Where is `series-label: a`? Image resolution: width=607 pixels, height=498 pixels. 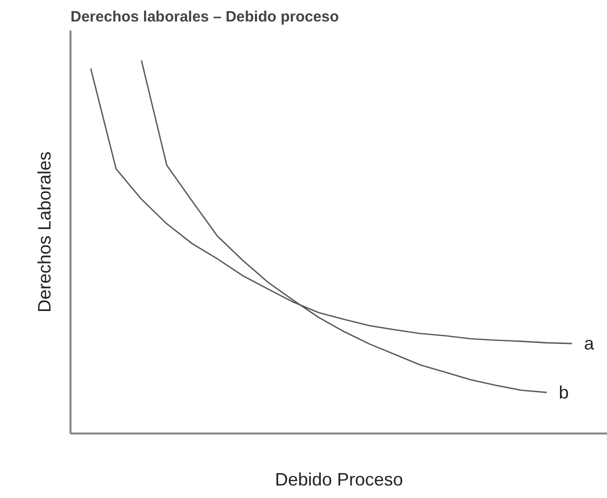
series-label: a is located at coordinates (590, 344).